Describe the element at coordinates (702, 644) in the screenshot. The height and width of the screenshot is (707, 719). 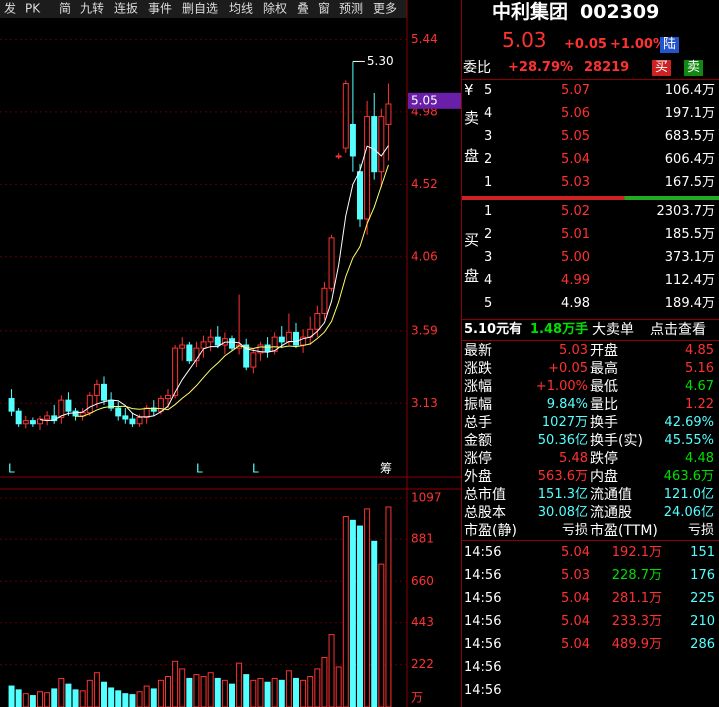
I see `trade-count: 286` at that location.